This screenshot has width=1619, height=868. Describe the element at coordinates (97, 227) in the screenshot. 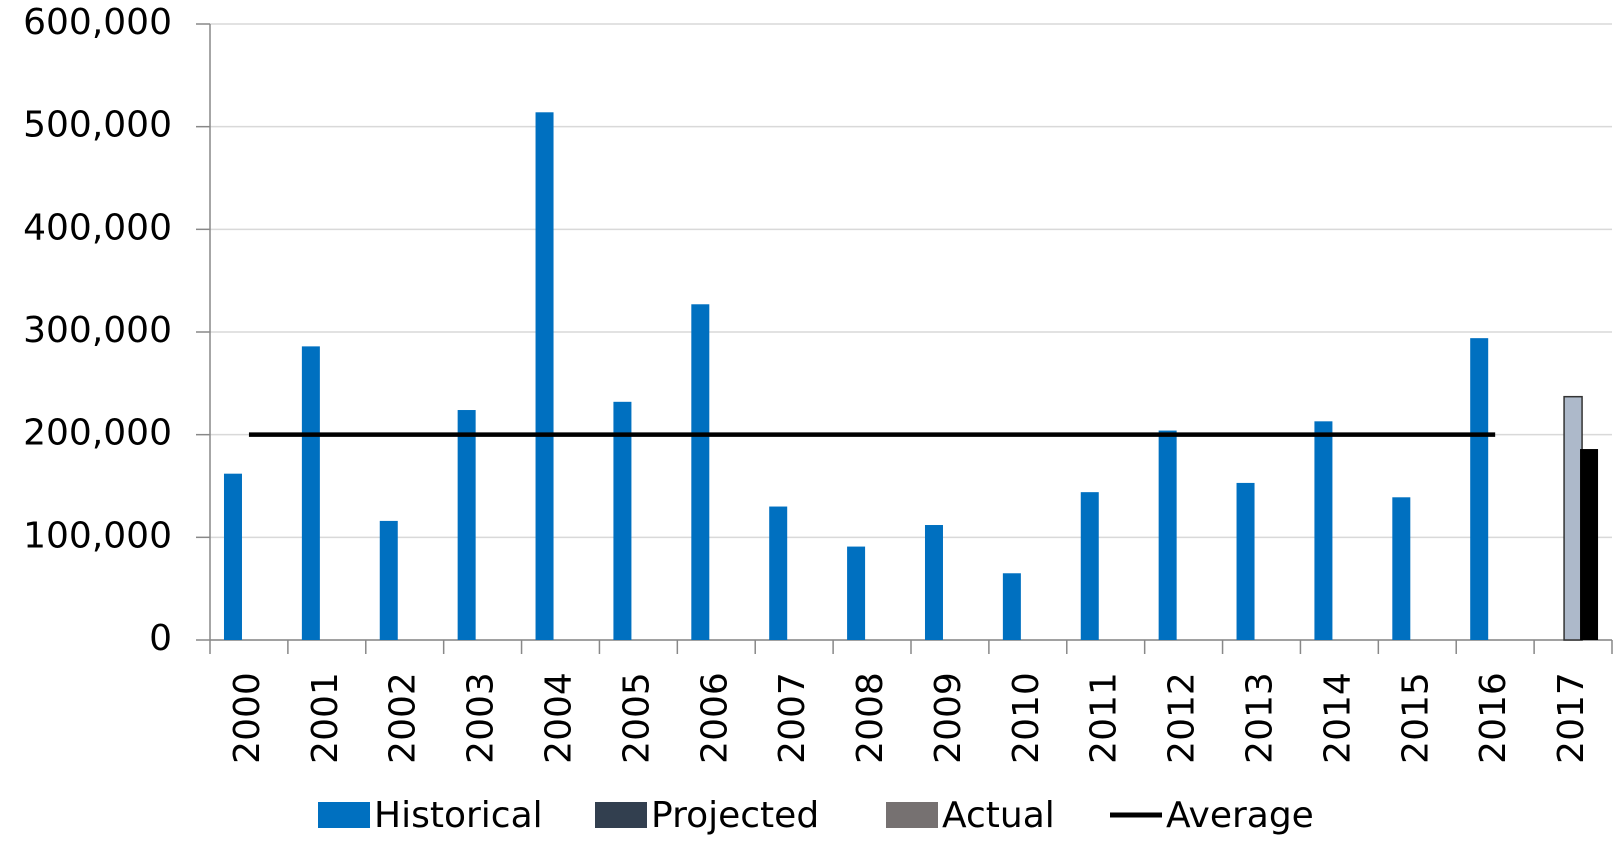

I see `y-tick-label: 400,000` at that location.